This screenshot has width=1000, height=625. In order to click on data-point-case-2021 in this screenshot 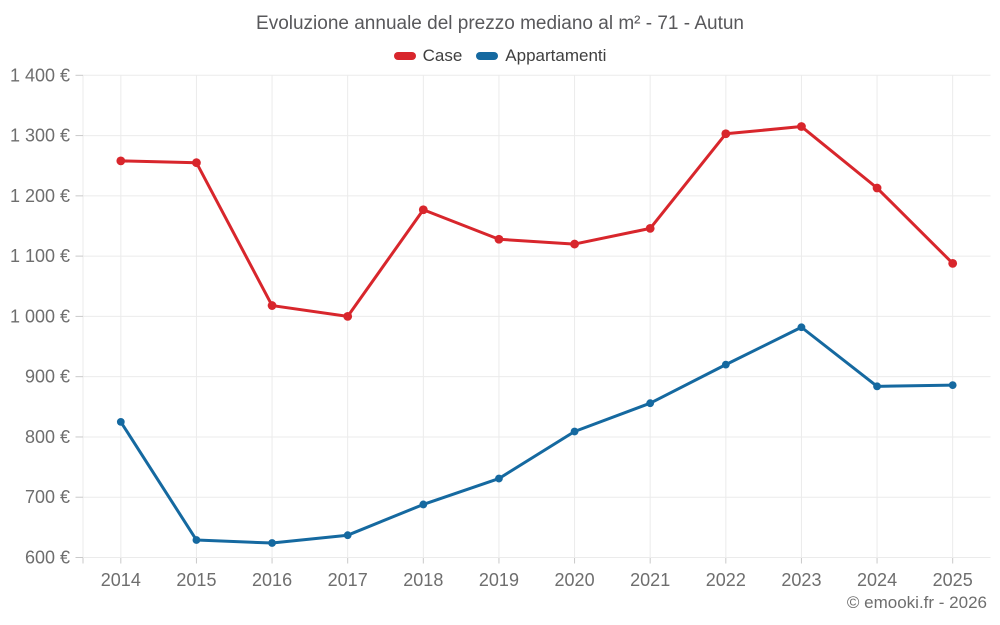, I will do `click(650, 228)`.